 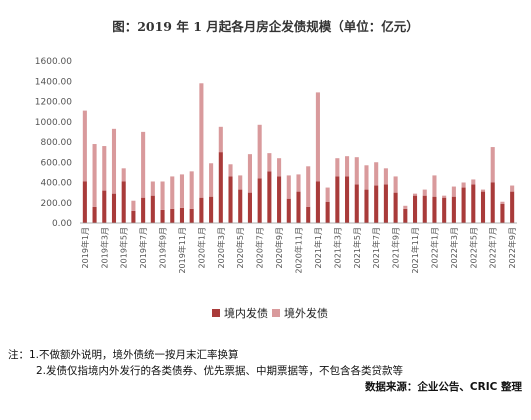 What do you see at coordinates (53, 123) in the screenshot?
I see `y-tick-label: 1000.00` at bounding box center [53, 123].